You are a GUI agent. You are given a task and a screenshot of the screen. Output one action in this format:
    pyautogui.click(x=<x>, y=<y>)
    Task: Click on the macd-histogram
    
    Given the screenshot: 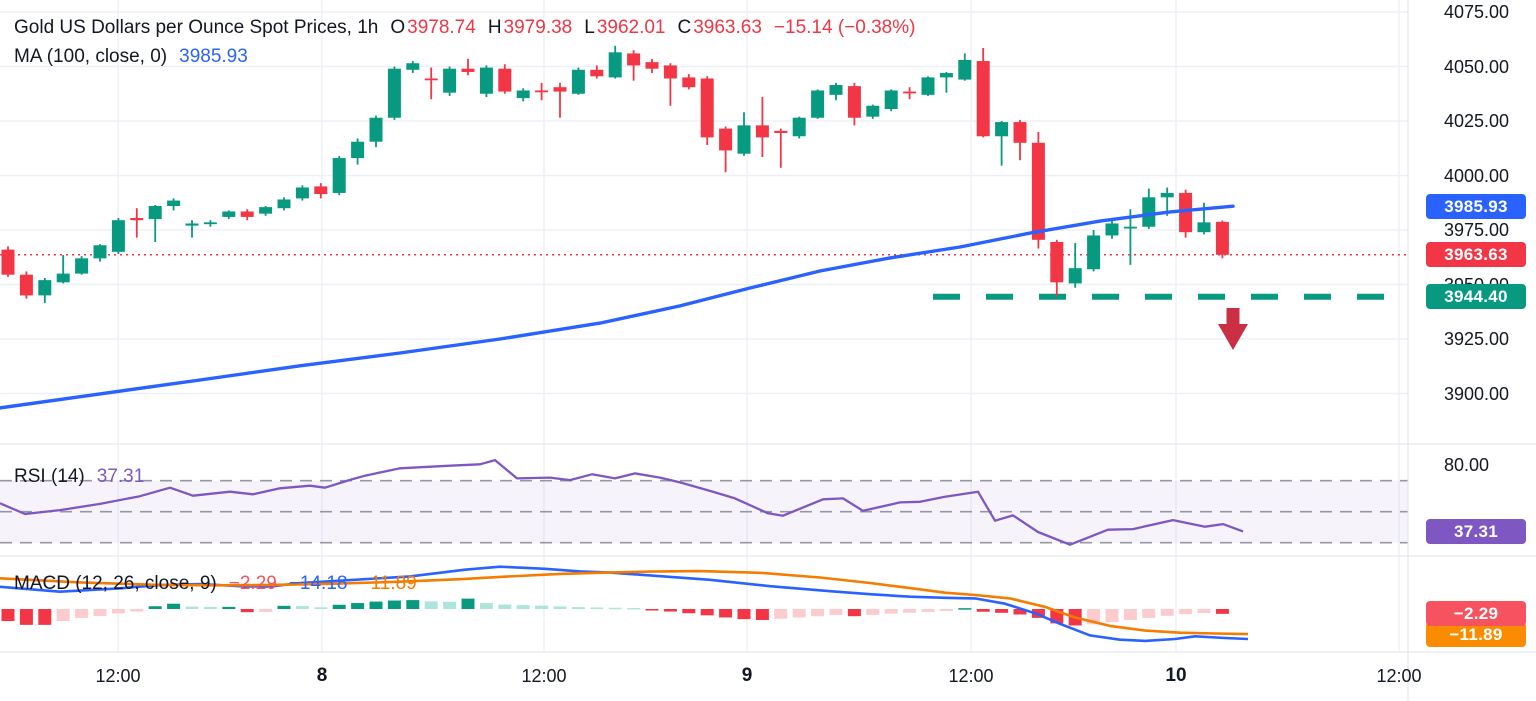 What is the action you would take?
    pyautogui.click(x=615, y=612)
    